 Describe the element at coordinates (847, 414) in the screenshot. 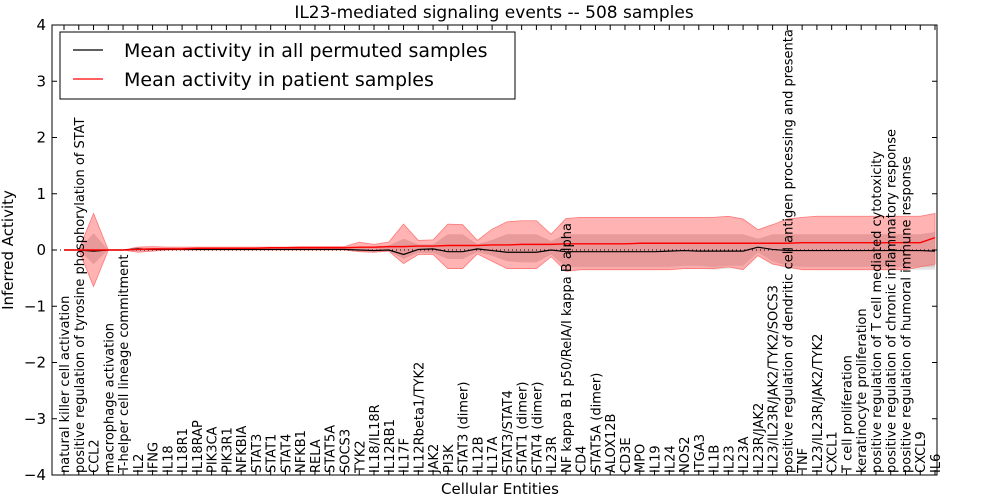

I see `category-label: T cell proliferation` at that location.